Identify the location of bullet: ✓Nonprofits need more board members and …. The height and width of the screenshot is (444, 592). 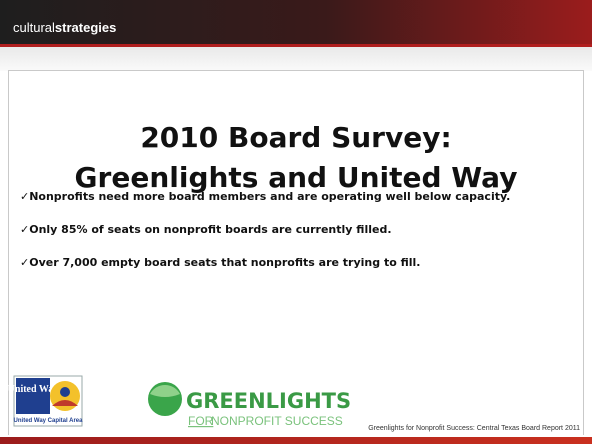
(265, 196).